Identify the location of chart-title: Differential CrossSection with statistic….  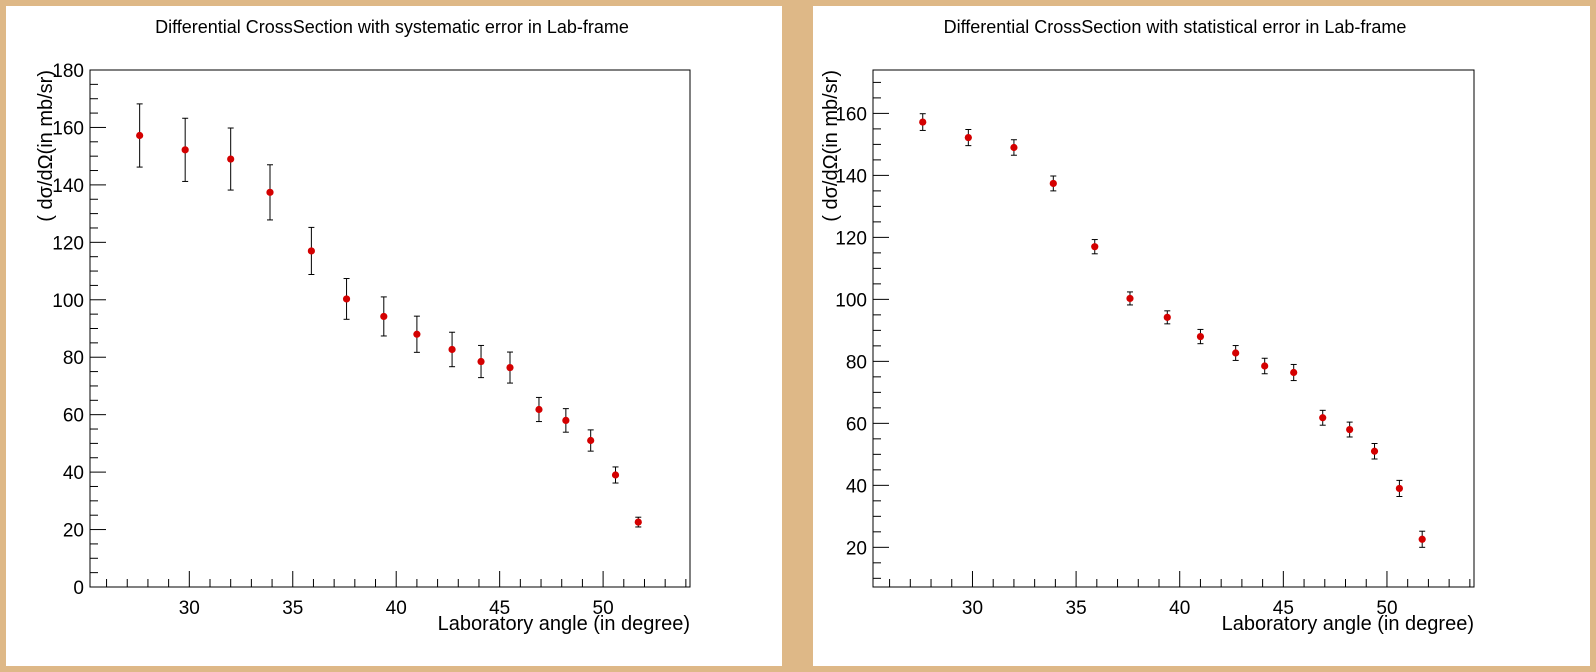
(1175, 27).